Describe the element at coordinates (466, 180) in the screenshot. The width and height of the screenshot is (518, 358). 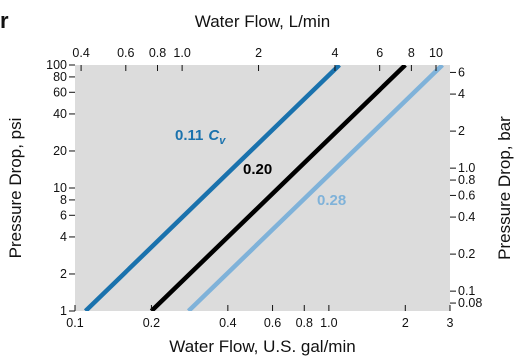
I see `y-right-tick-label: 0.8` at that location.